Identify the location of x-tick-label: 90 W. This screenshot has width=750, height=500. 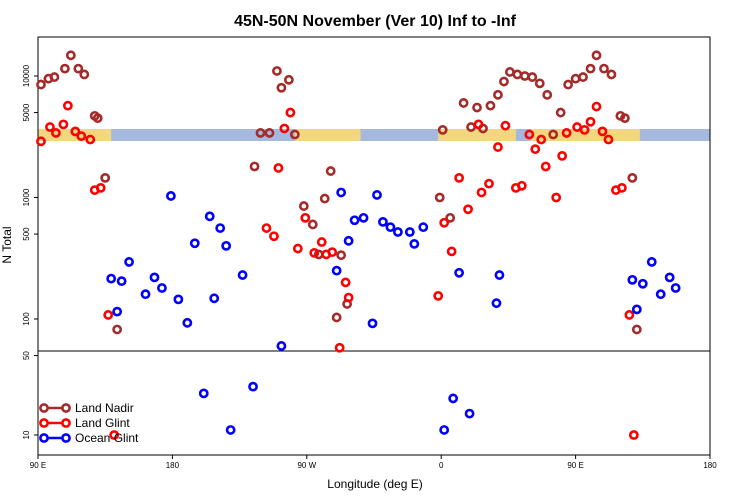
(306, 465).